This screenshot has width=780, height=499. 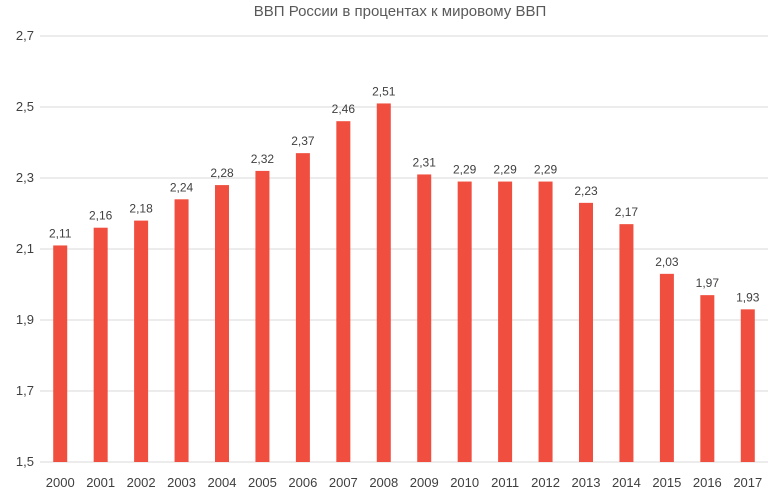 What do you see at coordinates (666, 482) in the screenshot?
I see `x-tick-label: 2015` at bounding box center [666, 482].